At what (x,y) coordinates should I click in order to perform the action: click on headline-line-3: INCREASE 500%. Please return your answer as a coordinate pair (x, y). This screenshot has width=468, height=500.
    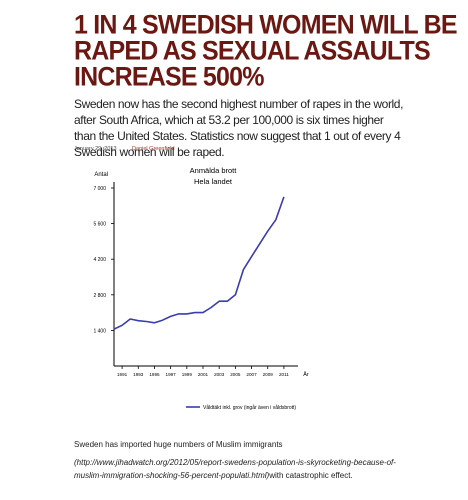
    Looking at the image, I should click on (169, 76).